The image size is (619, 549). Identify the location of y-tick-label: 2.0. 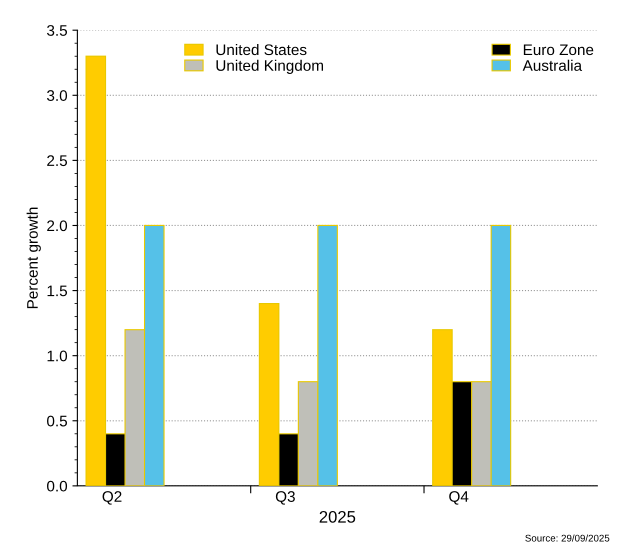
(57, 226).